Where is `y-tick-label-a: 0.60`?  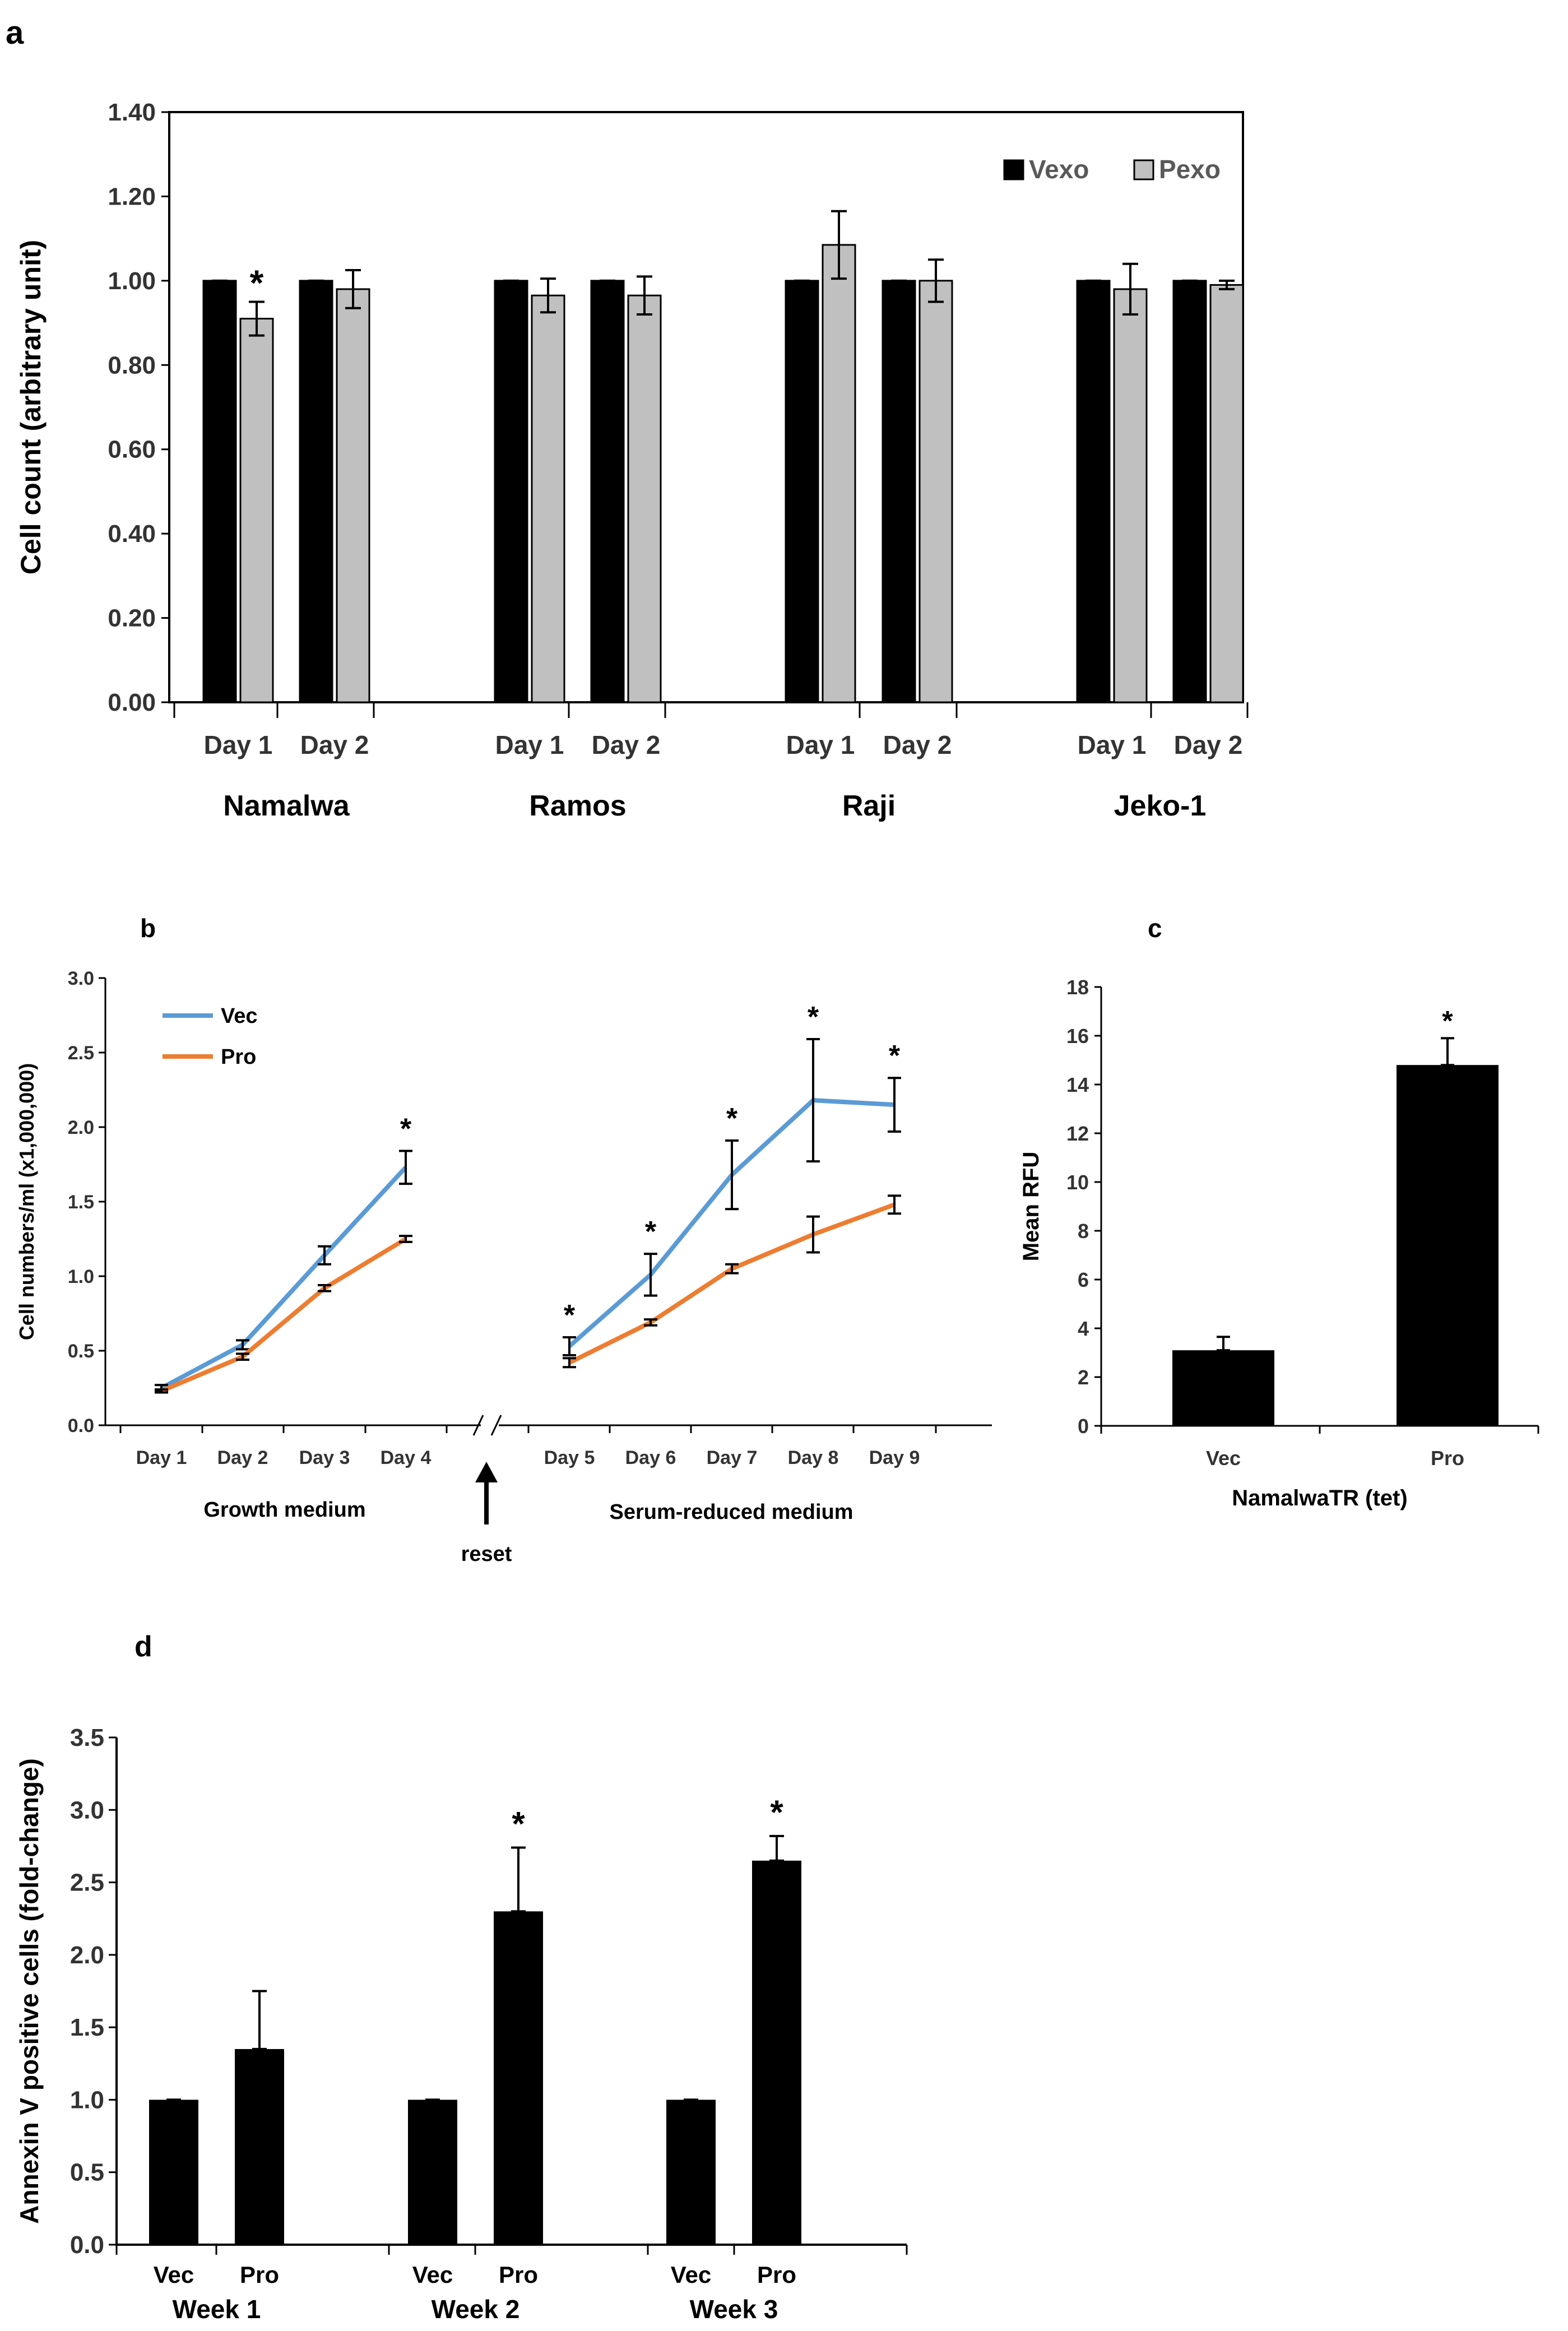 y-tick-label-a: 0.60 is located at coordinates (132, 450).